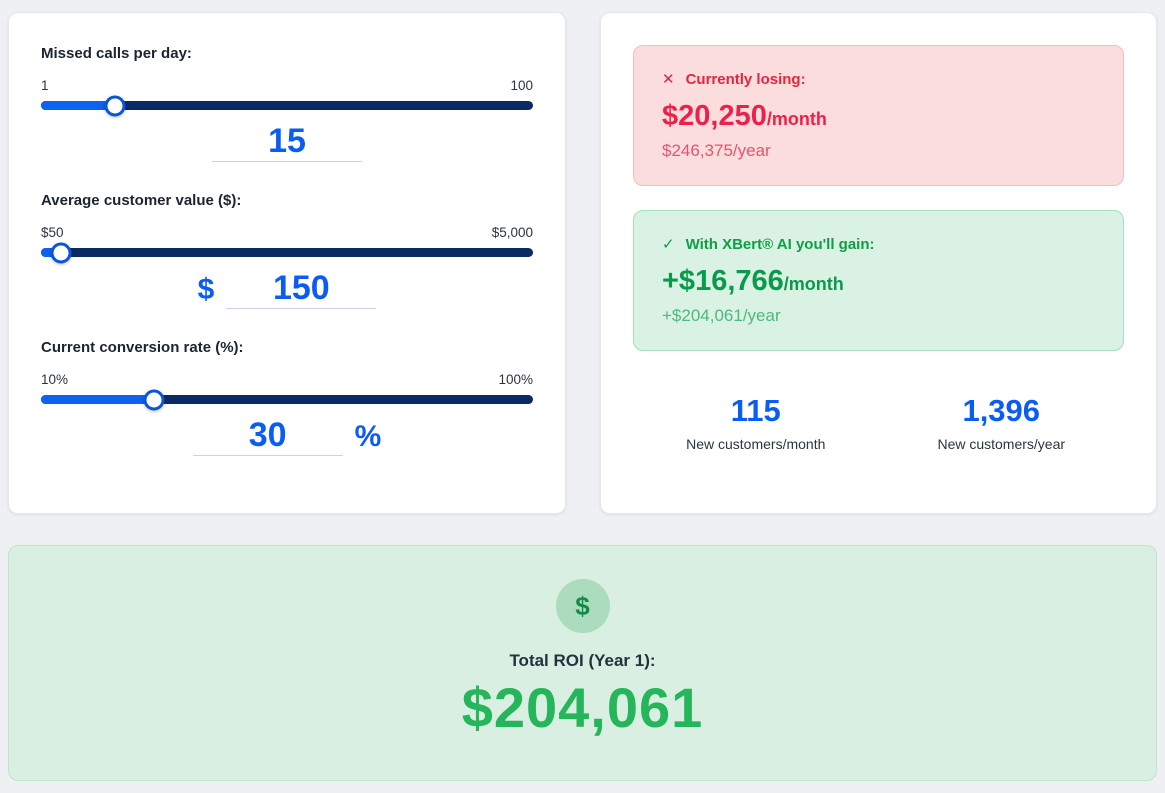  What do you see at coordinates (521, 85) in the screenshot?
I see `missed-calls-max-label: 100` at bounding box center [521, 85].